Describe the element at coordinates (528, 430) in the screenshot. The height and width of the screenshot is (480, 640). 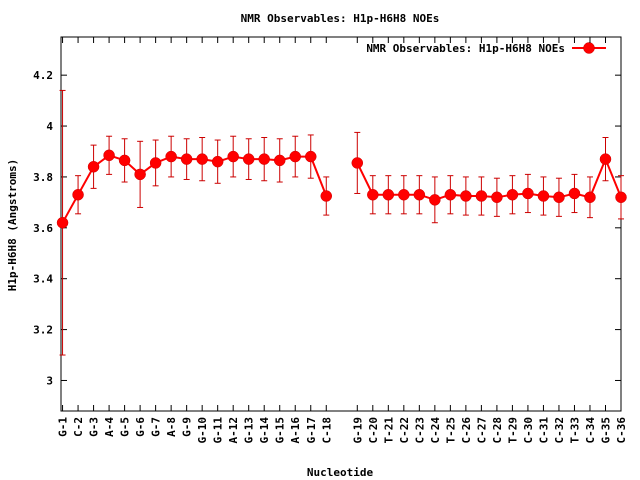
I see `x-tick-label: C-30` at that location.